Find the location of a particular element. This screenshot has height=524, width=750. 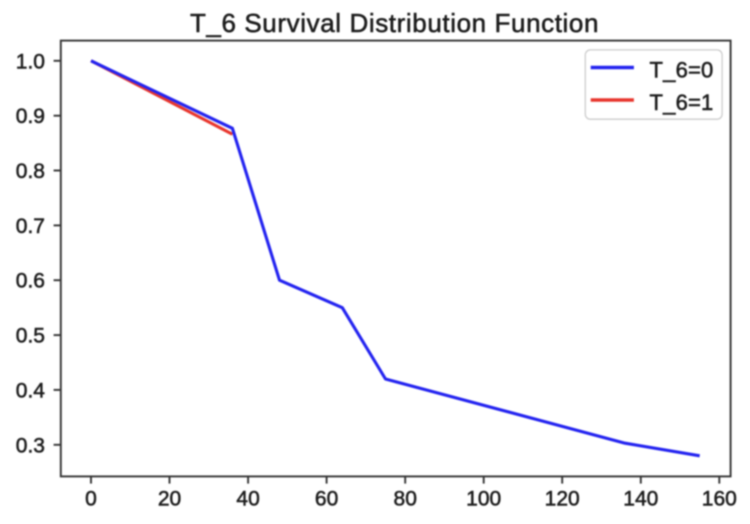

svg-text: 0.3 is located at coordinates (30, 445).